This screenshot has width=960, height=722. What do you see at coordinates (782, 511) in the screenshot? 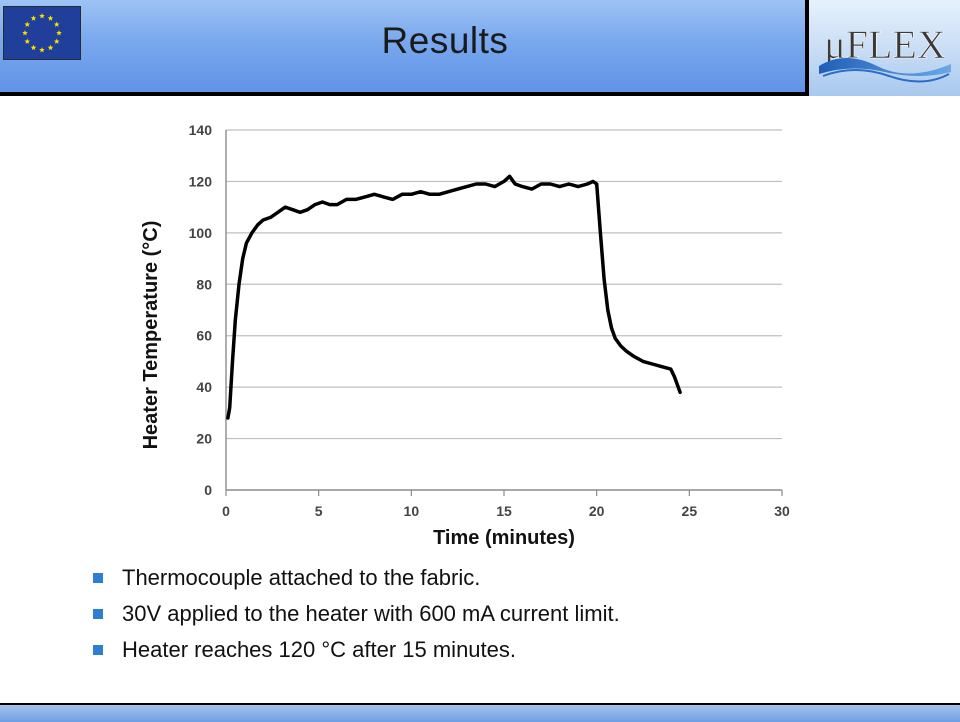
I see `x-tick-label: 30` at bounding box center [782, 511].